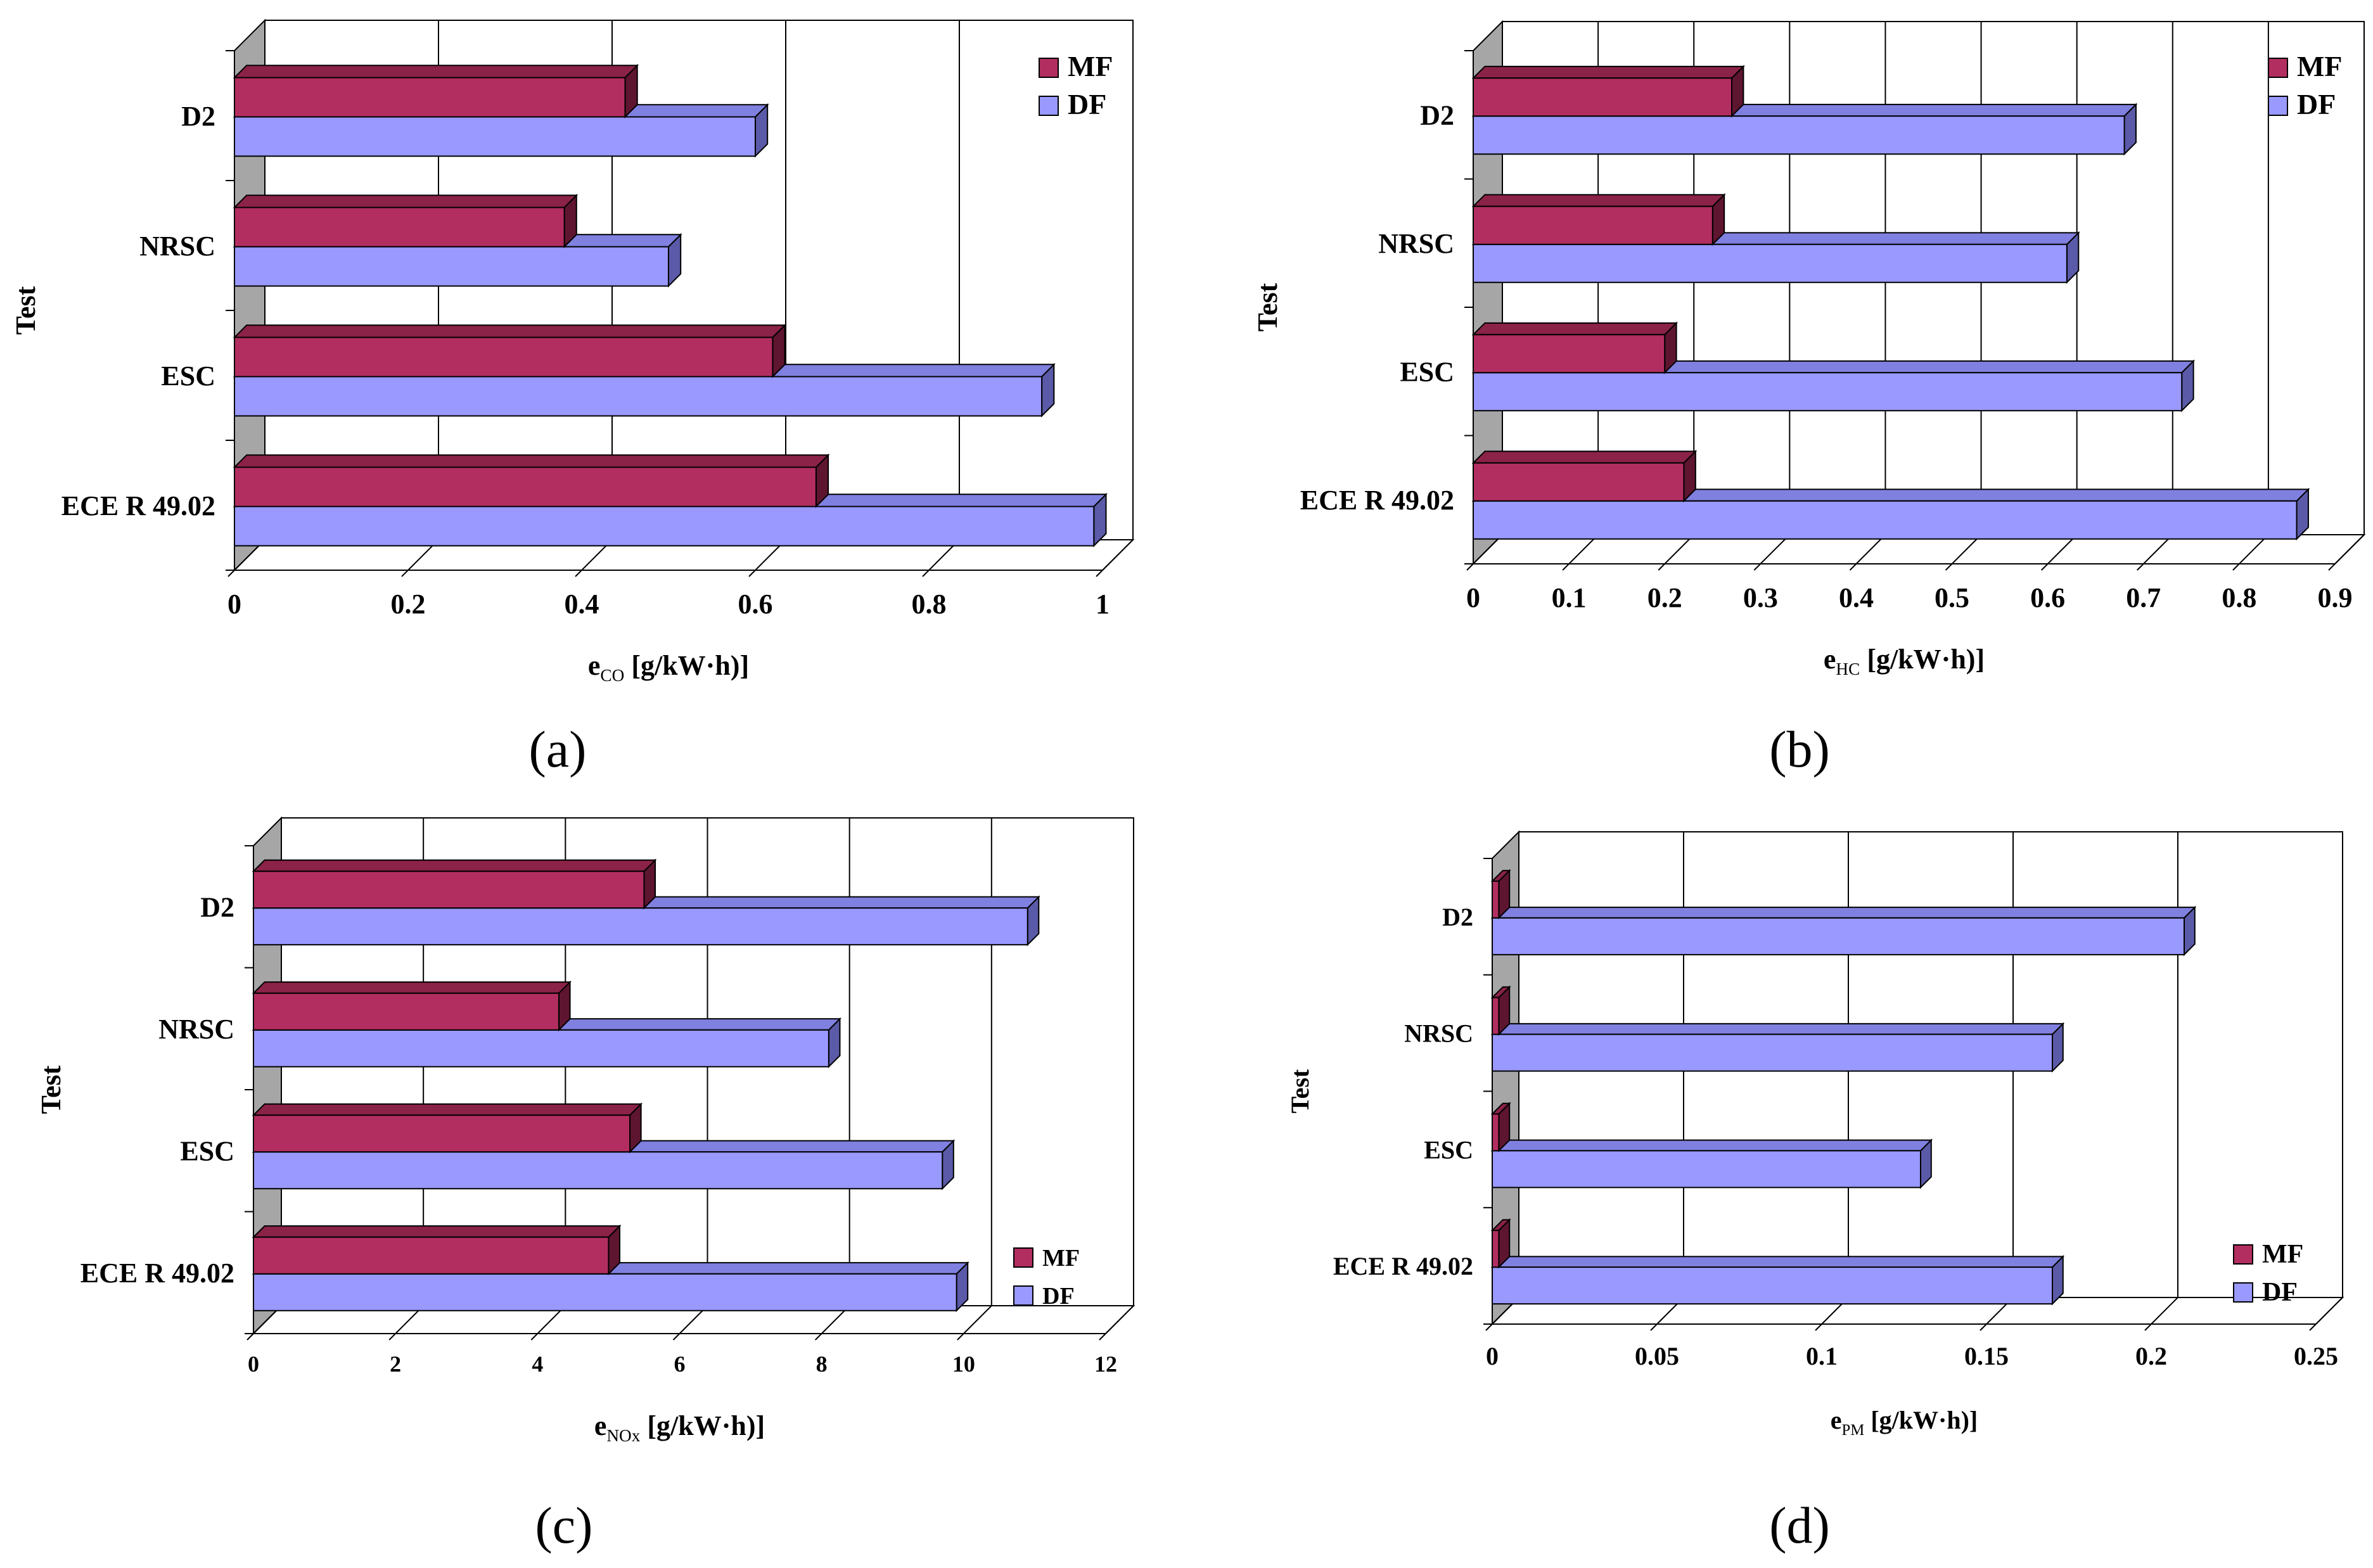 Image resolution: width=2373 pixels, height=1568 pixels. What do you see at coordinates (669, 667) in the screenshot?
I see `x-axis-title: eCO [g/kW·h)]` at bounding box center [669, 667].